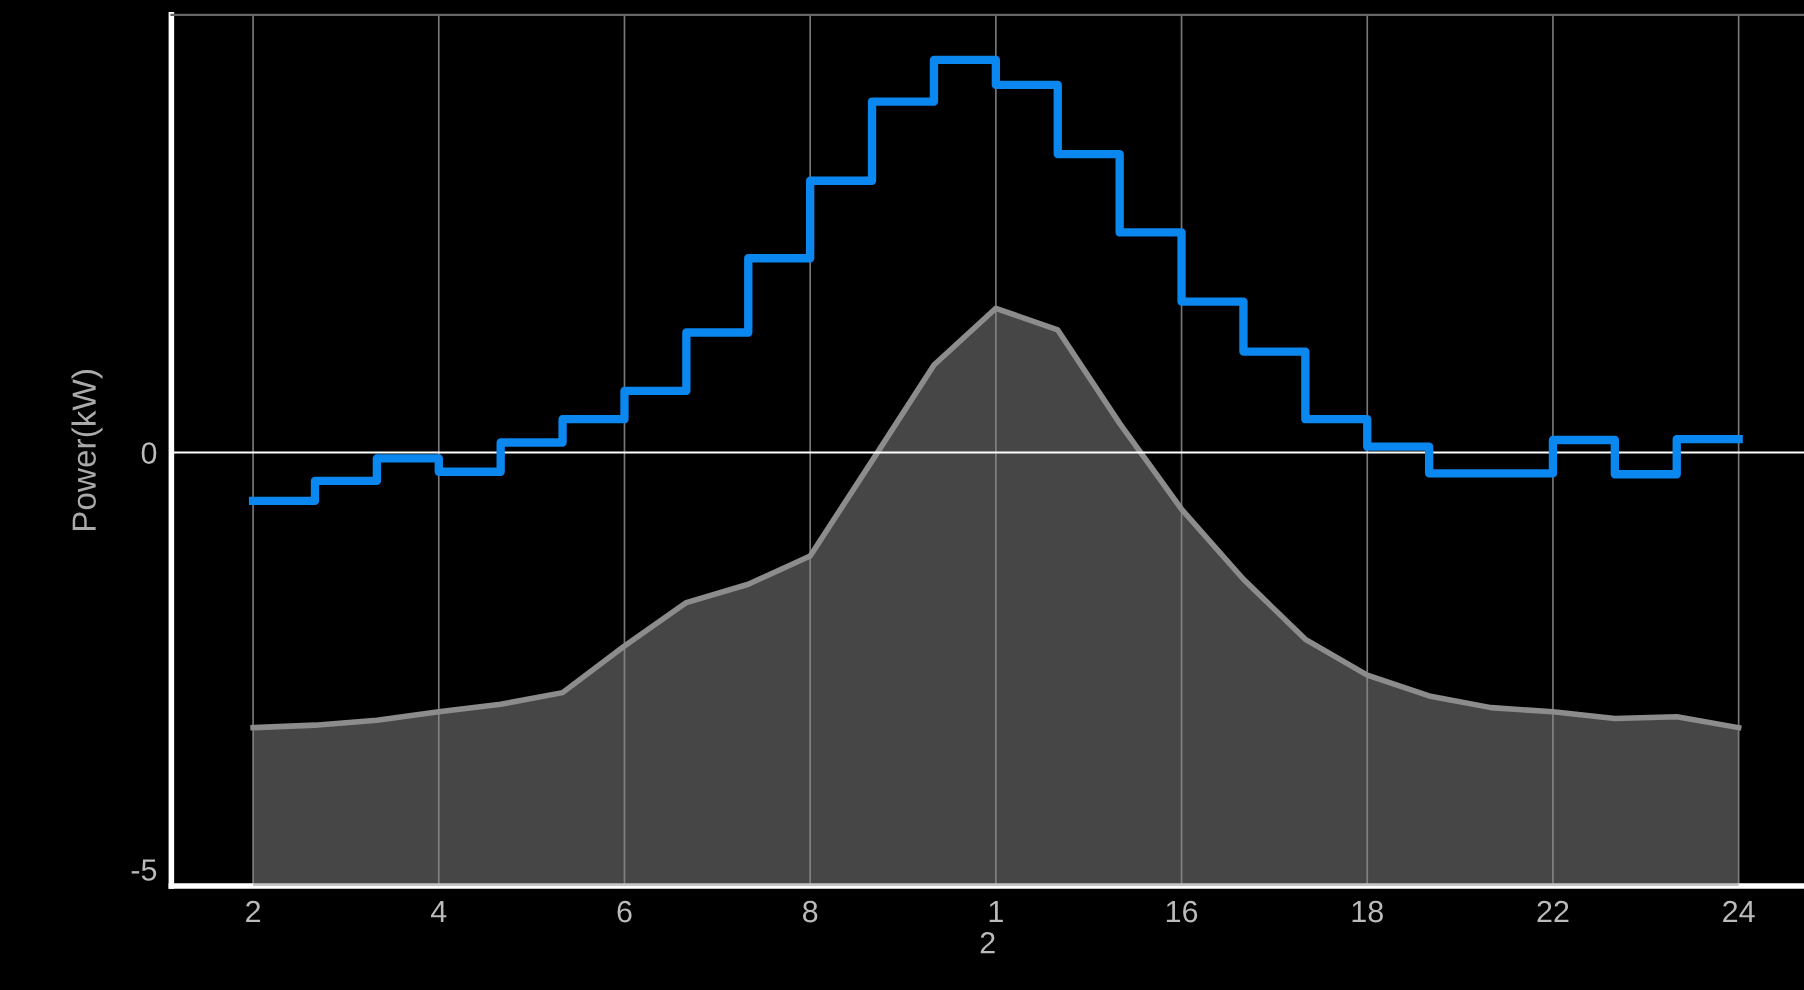  I want to click on y-tick-label: 0, so click(149, 453).